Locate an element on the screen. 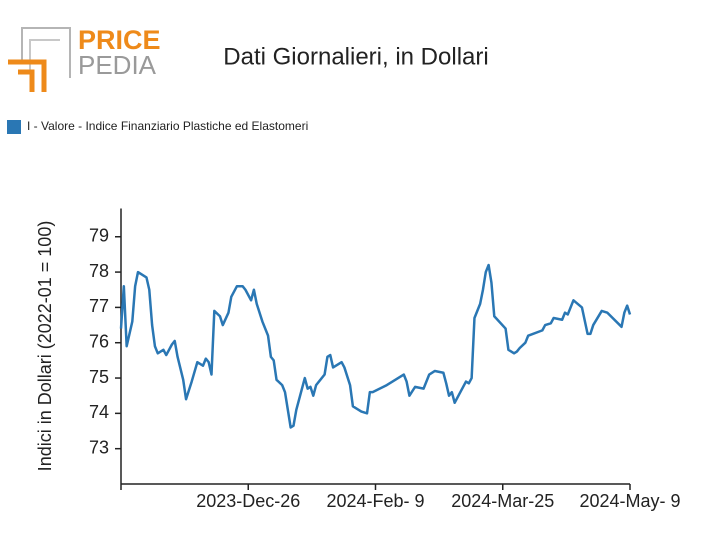 Image resolution: width=712 pixels, height=555 pixels. y-tick-label: 75 is located at coordinates (99, 377).